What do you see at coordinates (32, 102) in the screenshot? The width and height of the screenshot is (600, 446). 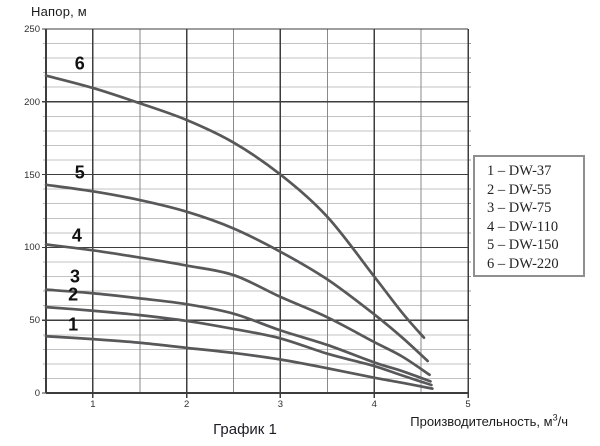 I see `y-tick-label: 200` at bounding box center [32, 102].